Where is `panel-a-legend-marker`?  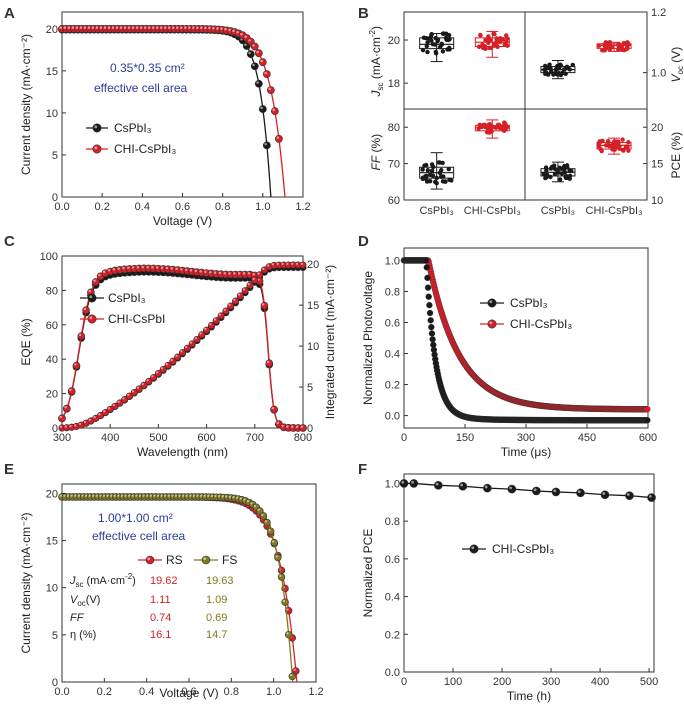 panel-a-legend-marker is located at coordinates (97, 149).